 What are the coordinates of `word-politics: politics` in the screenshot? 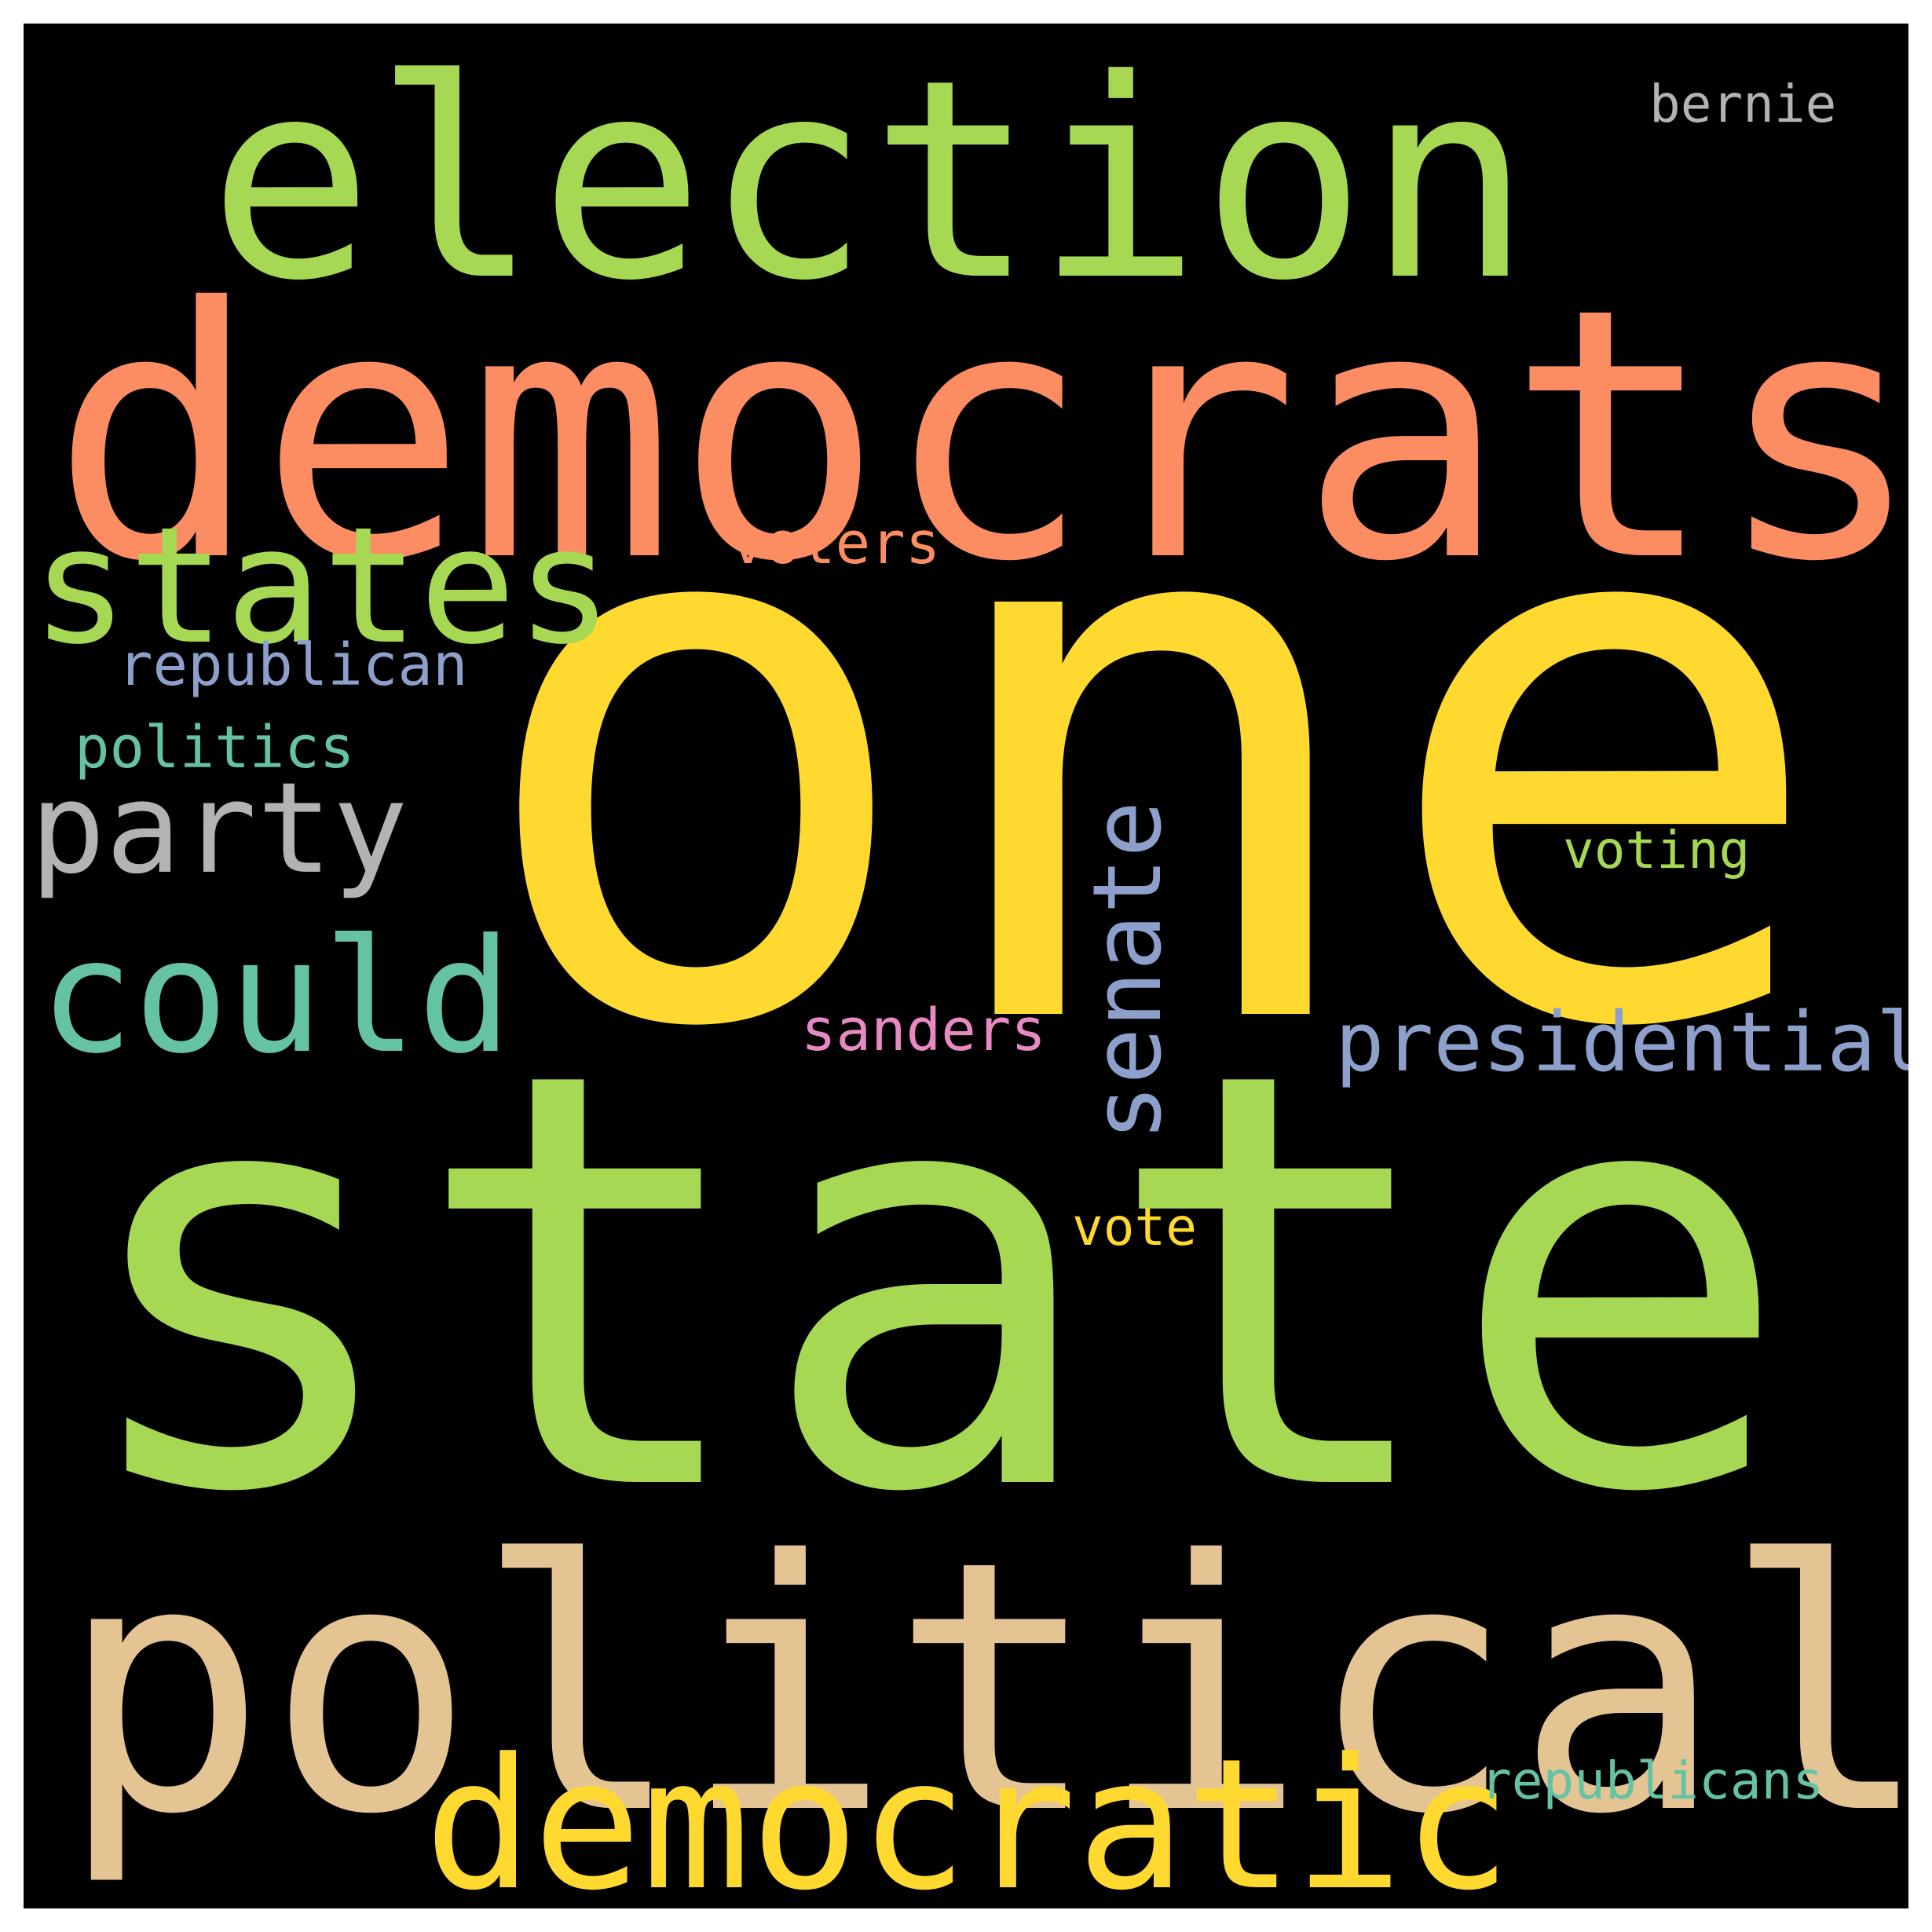 It's located at (215, 748).